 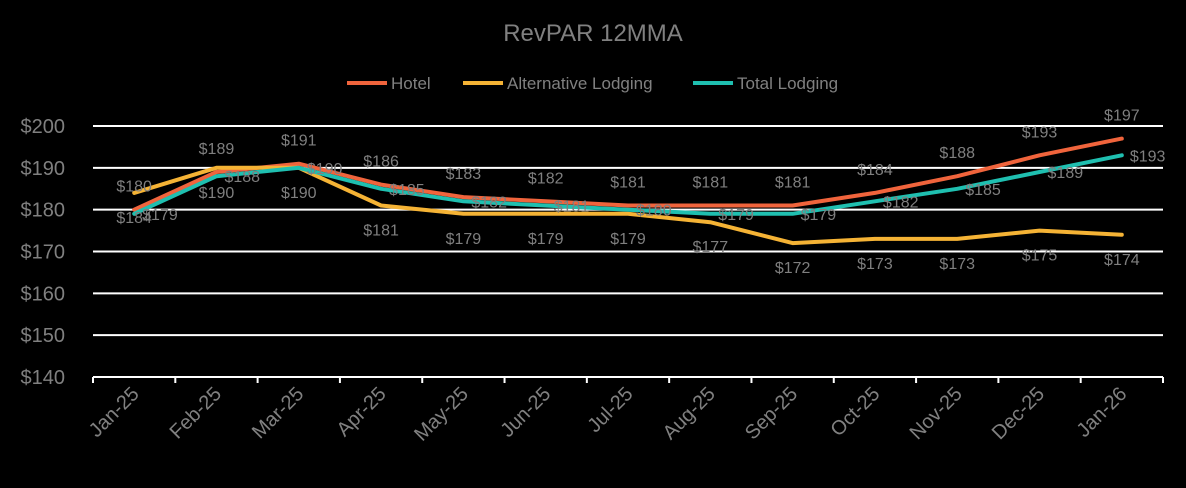 I want to click on x-tick-label: May-25, so click(x=441, y=414).